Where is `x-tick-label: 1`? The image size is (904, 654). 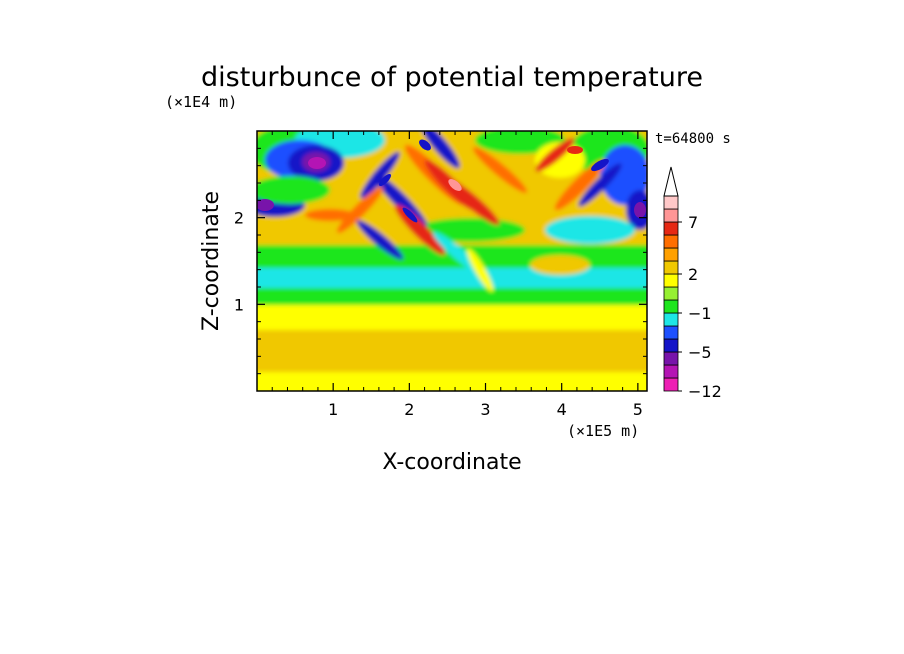 x-tick-label: 1 is located at coordinates (333, 409).